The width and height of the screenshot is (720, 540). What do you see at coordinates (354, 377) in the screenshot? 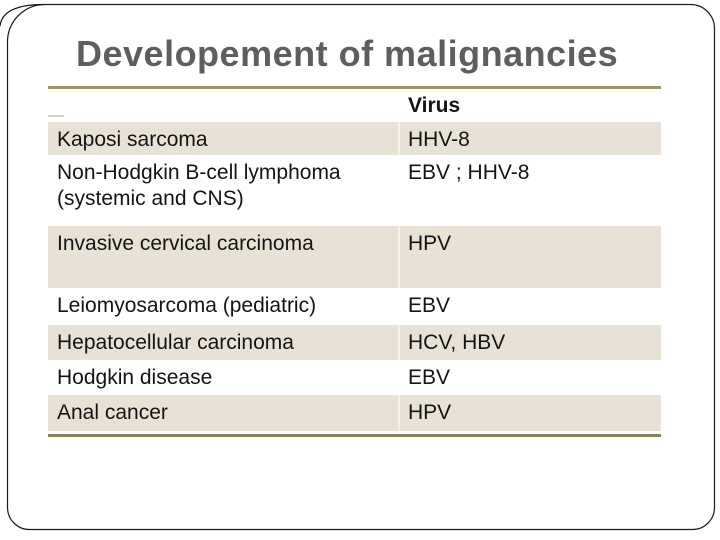
I see `table-row: Hodgkin disease EBV` at bounding box center [354, 377].